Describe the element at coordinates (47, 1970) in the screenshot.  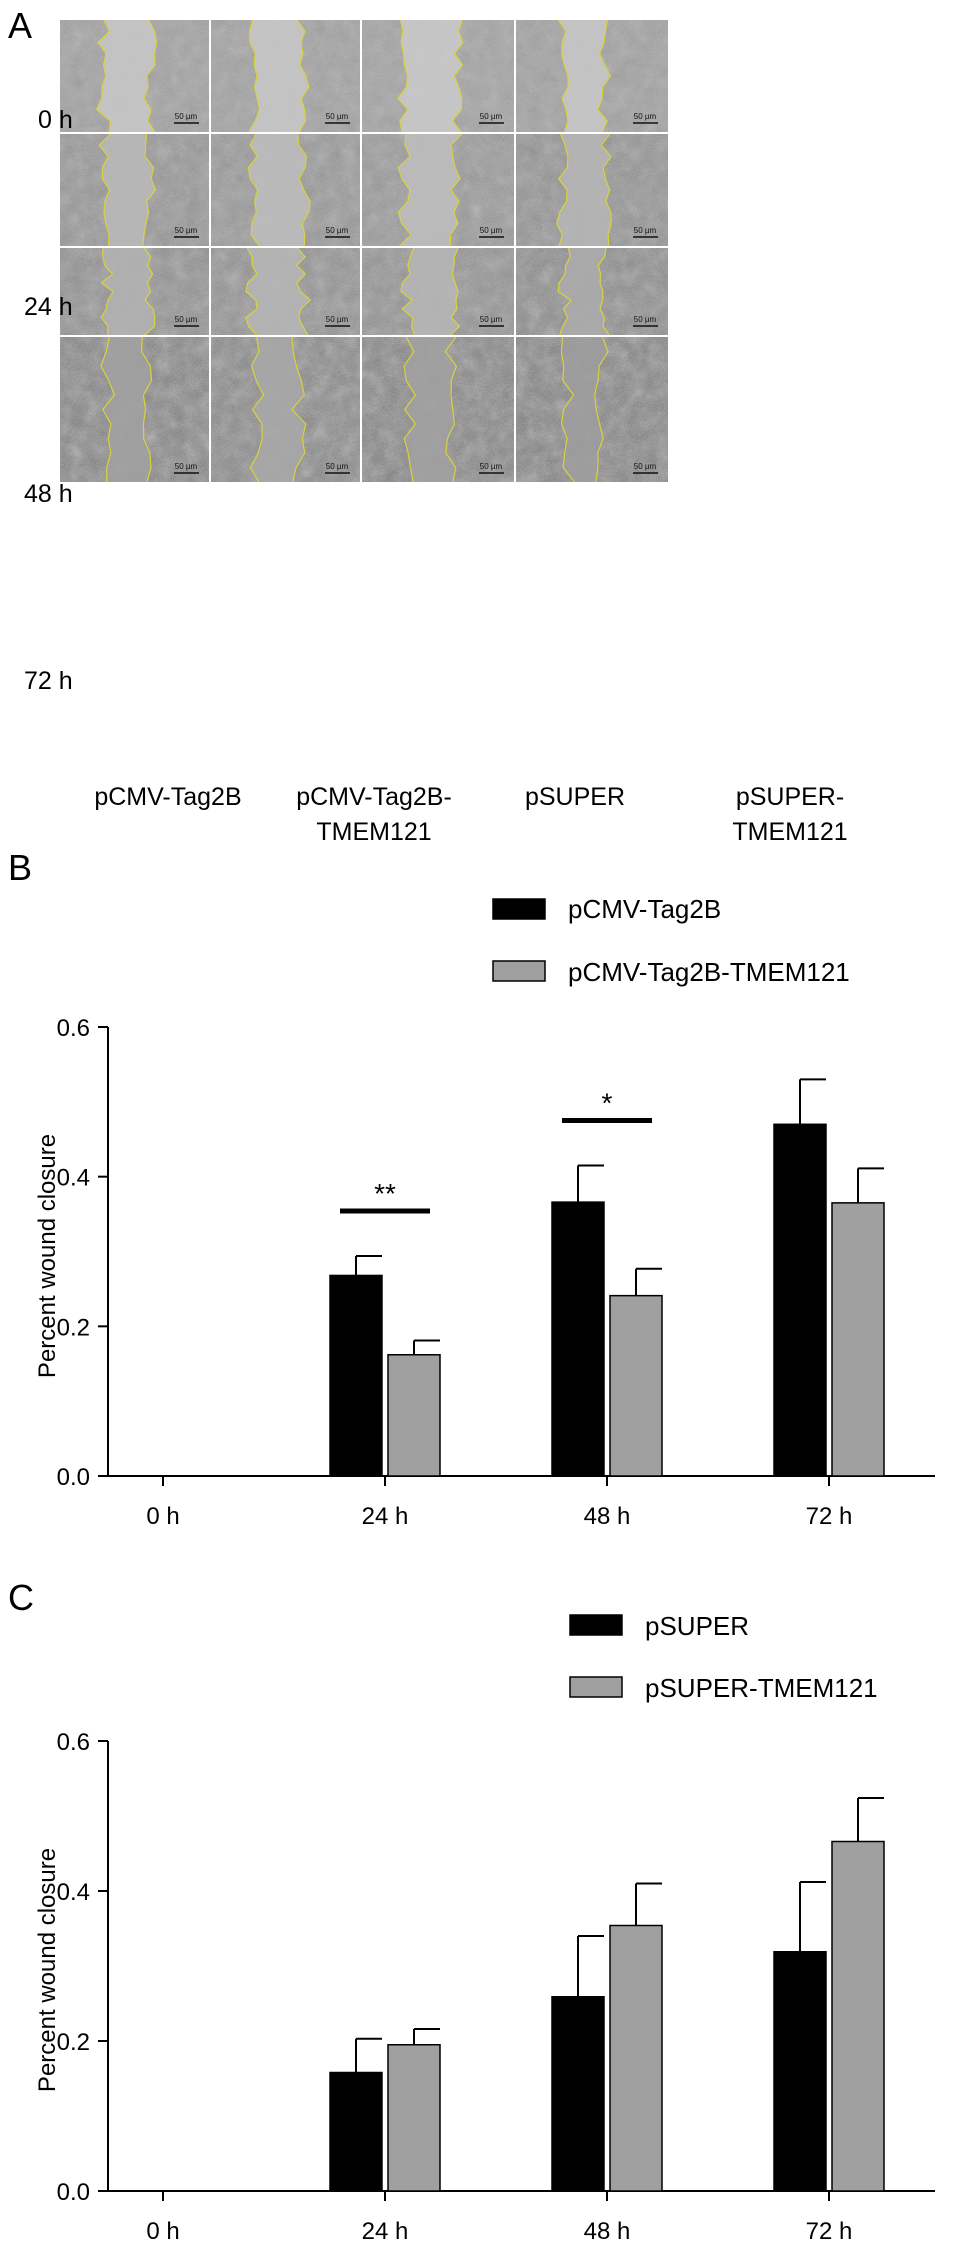
I see `chart-c-ylabel: Percent wound closure` at that location.